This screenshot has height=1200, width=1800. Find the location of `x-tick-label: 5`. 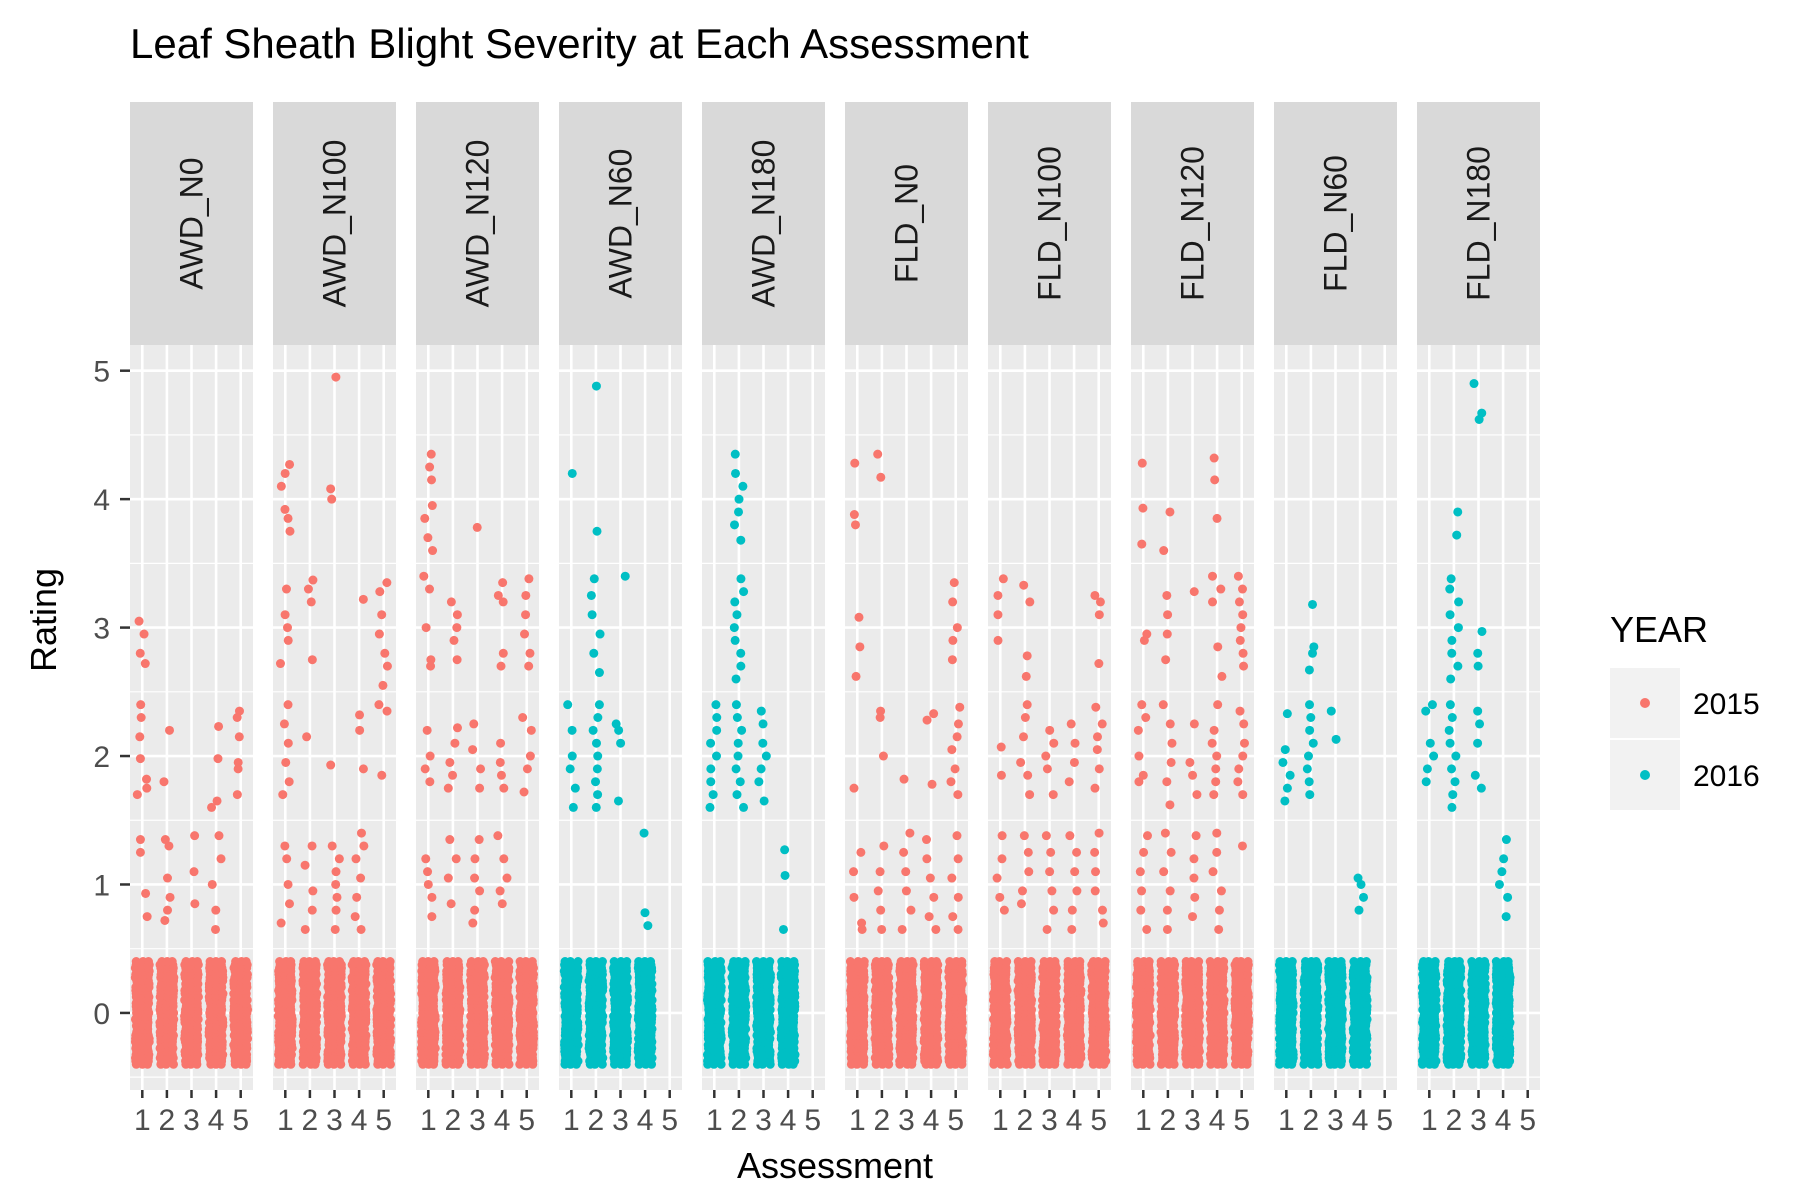

x-tick-label: 5 is located at coordinates (1241, 1120).